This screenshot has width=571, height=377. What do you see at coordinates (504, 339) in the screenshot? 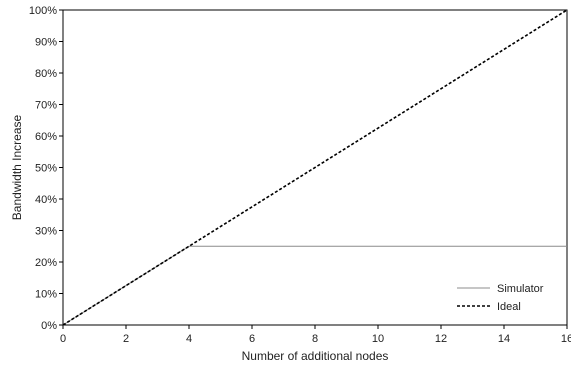
I see `x-tick-label: 14` at bounding box center [504, 339].